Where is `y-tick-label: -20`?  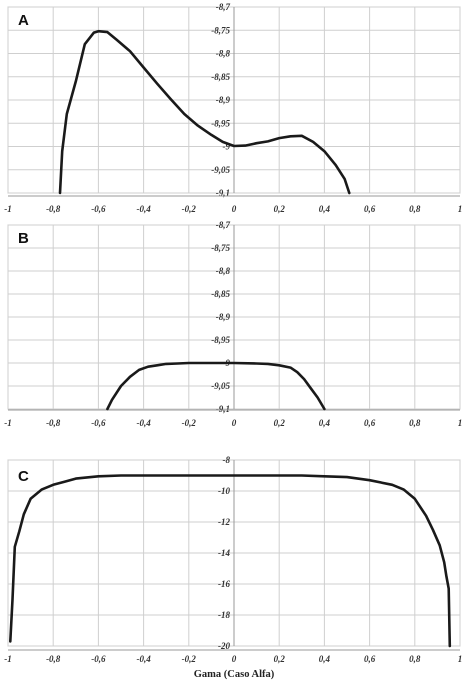
y-tick-label: -20 is located at coordinates (224, 646).